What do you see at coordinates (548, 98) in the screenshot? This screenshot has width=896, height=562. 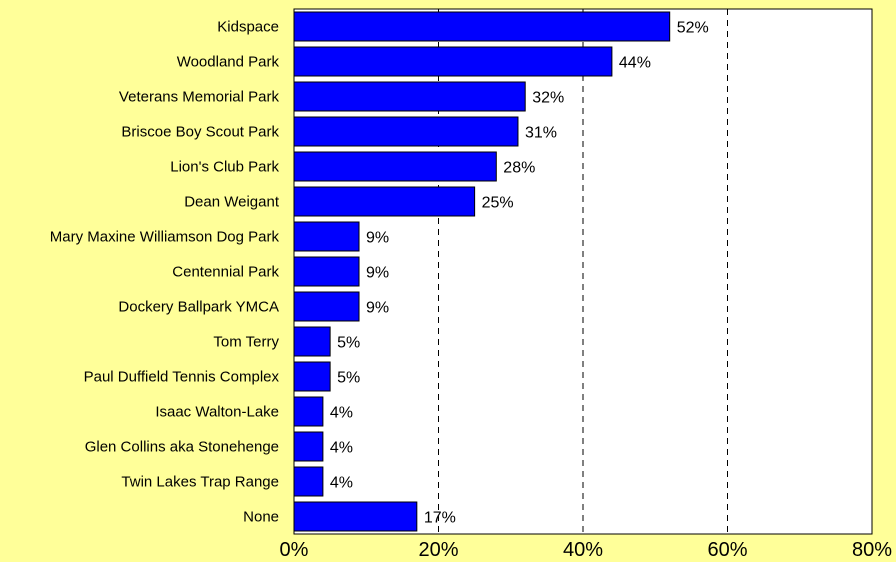 I see `value-label-2: 32%` at bounding box center [548, 98].